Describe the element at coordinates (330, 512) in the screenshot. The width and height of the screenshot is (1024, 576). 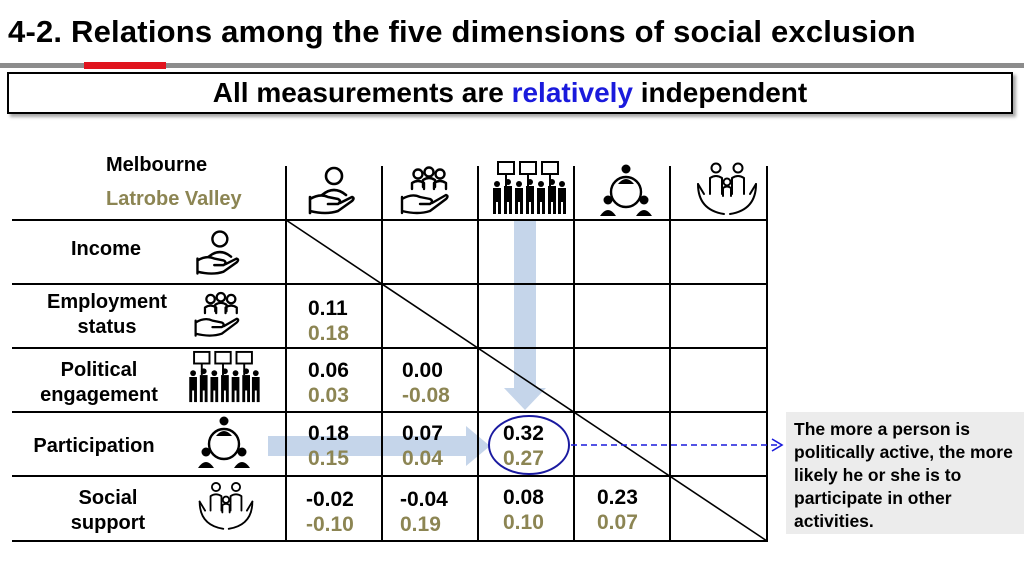
I see `cell-social-income: -0.02 -0.10` at that location.